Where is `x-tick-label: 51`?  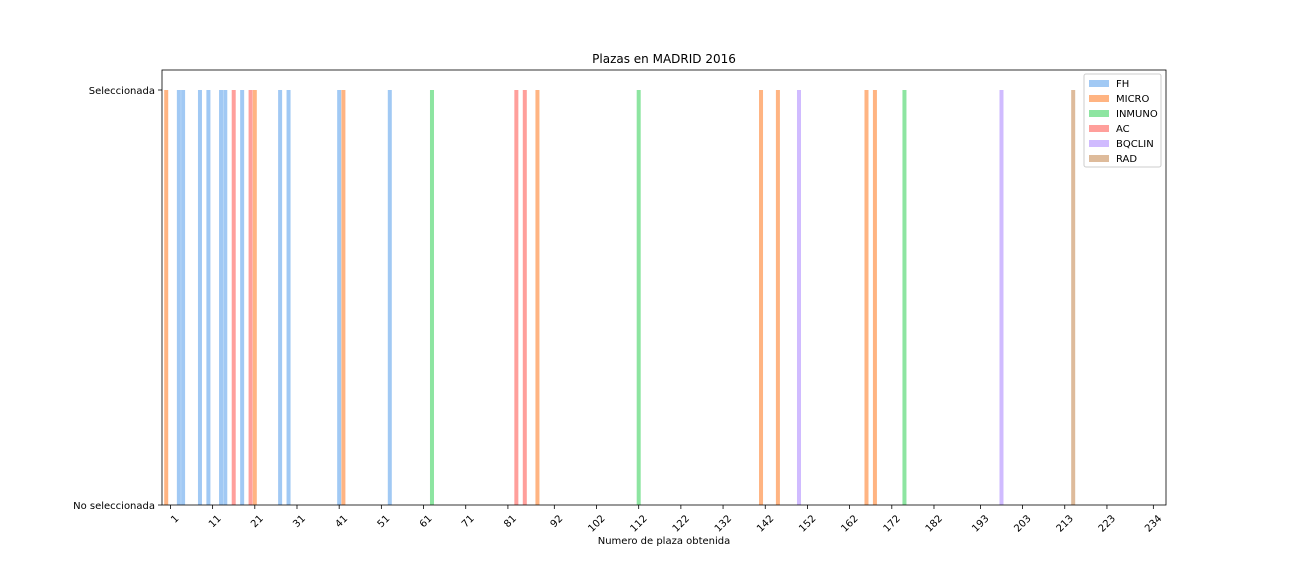 x-tick-label: 51 is located at coordinates (384, 521).